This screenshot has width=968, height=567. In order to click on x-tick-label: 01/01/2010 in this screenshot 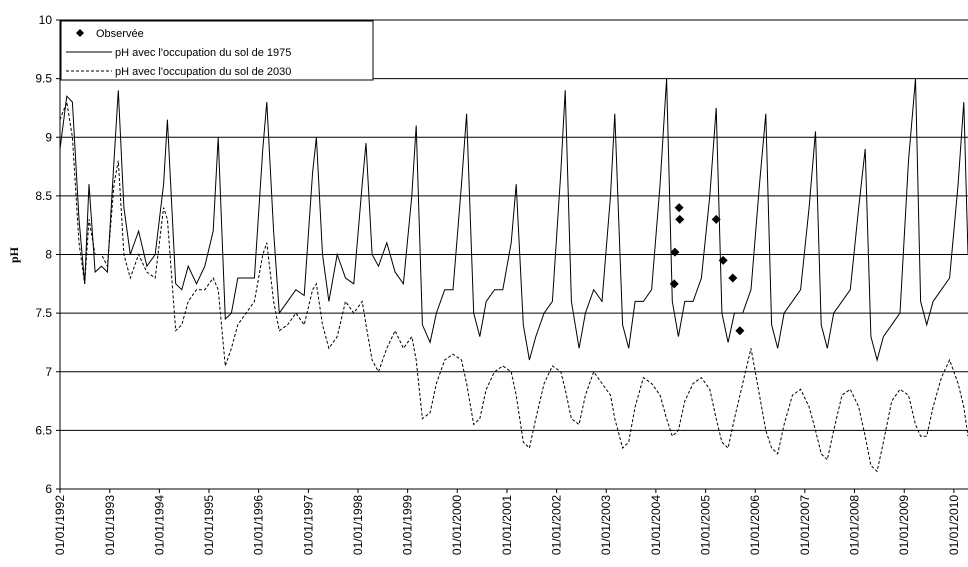, I will do `click(954, 525)`.